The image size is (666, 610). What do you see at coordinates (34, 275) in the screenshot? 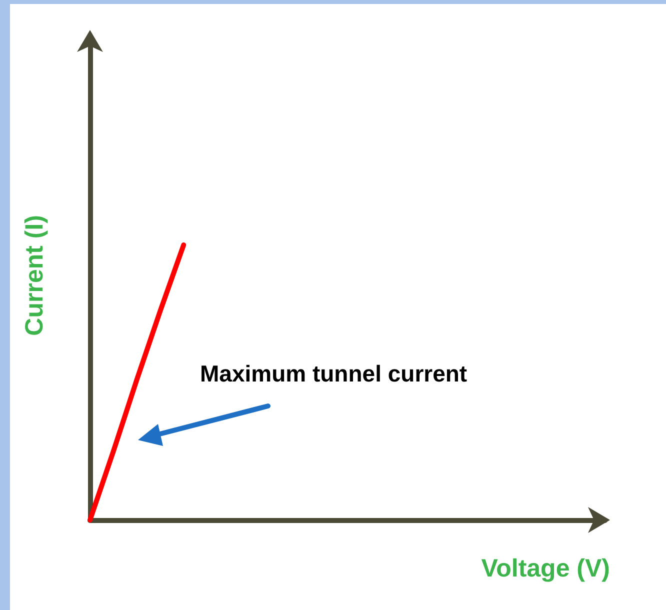
I see `y-axis-title: Current (I)` at bounding box center [34, 275].